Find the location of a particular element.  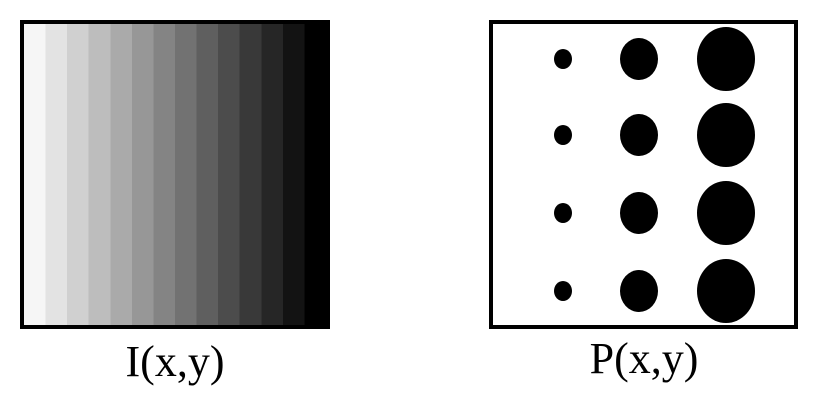

intensity-caption: I(x,y) is located at coordinates (175, 362).